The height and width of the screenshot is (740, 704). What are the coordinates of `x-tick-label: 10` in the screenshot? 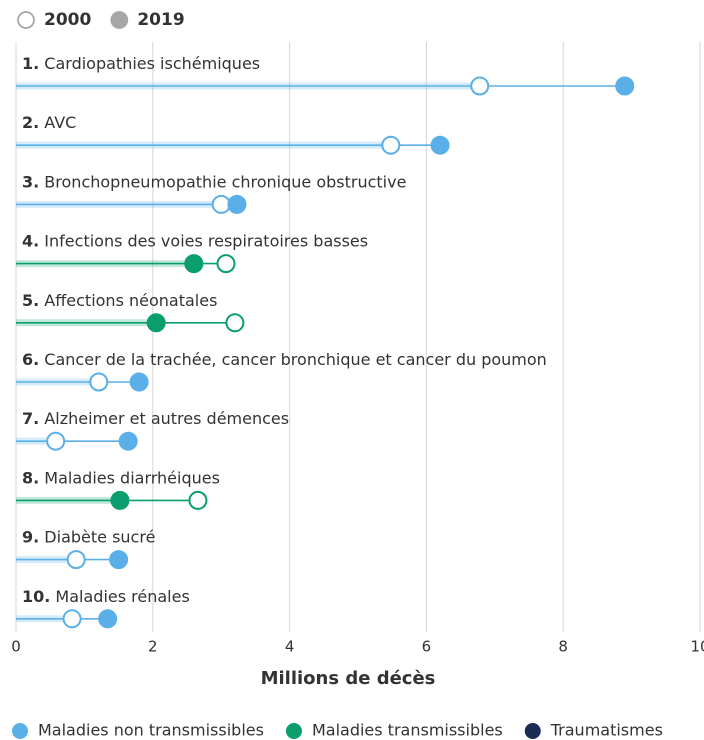 It's located at (697, 647).